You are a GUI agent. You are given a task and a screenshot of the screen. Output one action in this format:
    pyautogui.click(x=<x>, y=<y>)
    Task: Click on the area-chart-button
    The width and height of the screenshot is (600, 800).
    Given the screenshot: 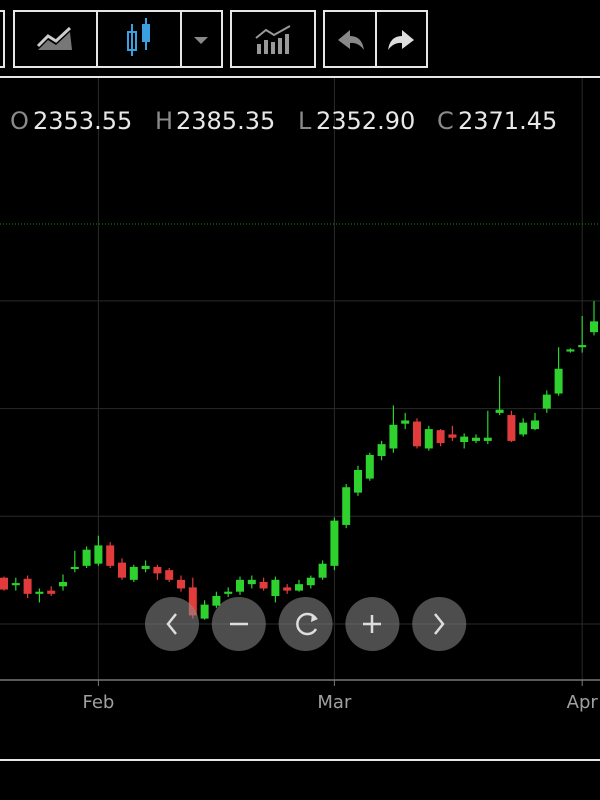 What is the action you would take?
    pyautogui.click(x=54, y=38)
    